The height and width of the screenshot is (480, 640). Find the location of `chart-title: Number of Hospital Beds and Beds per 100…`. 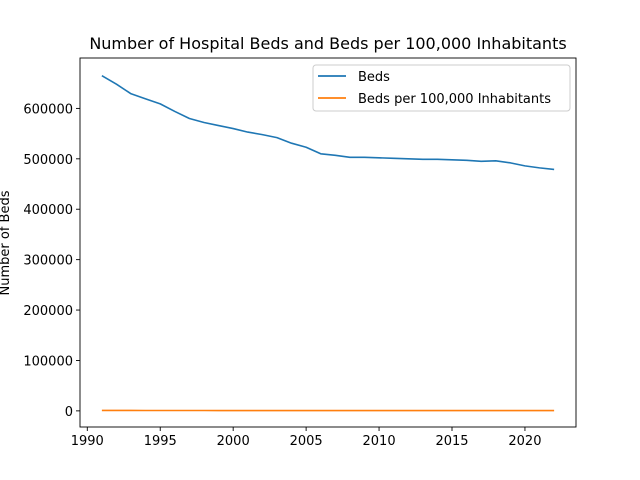

chart-title: Number of Hospital Beds and Beds per 100… is located at coordinates (327, 43).